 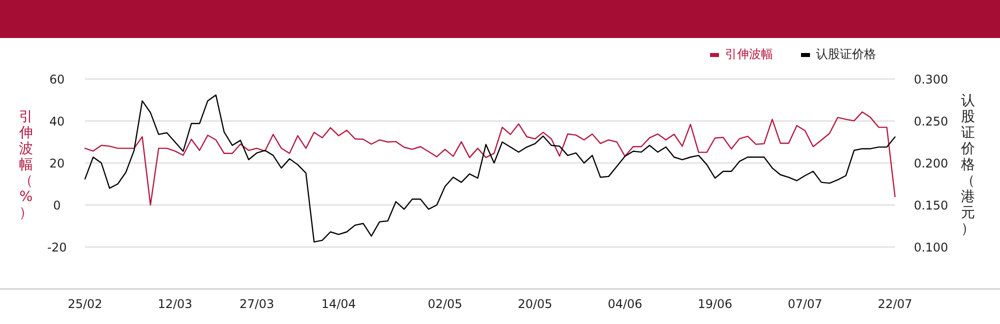 I want to click on x-tick-label: 04/06, so click(x=625, y=304).